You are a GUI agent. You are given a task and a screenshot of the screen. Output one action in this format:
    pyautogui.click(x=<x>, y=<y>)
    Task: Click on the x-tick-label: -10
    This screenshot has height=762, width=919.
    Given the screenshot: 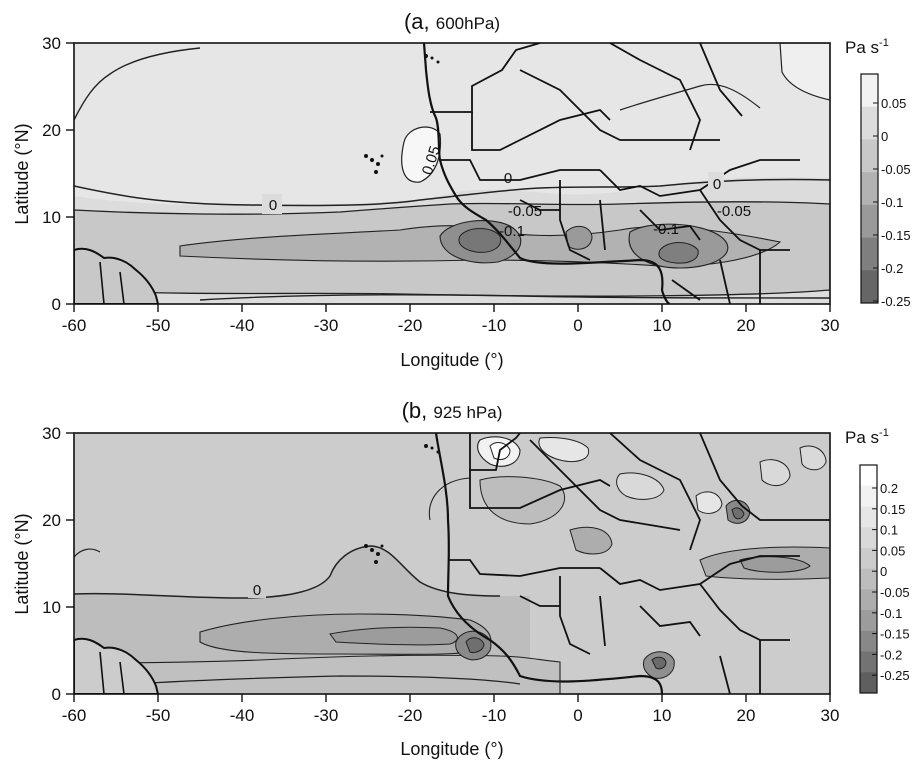 What is the action you would take?
    pyautogui.click(x=494, y=325)
    